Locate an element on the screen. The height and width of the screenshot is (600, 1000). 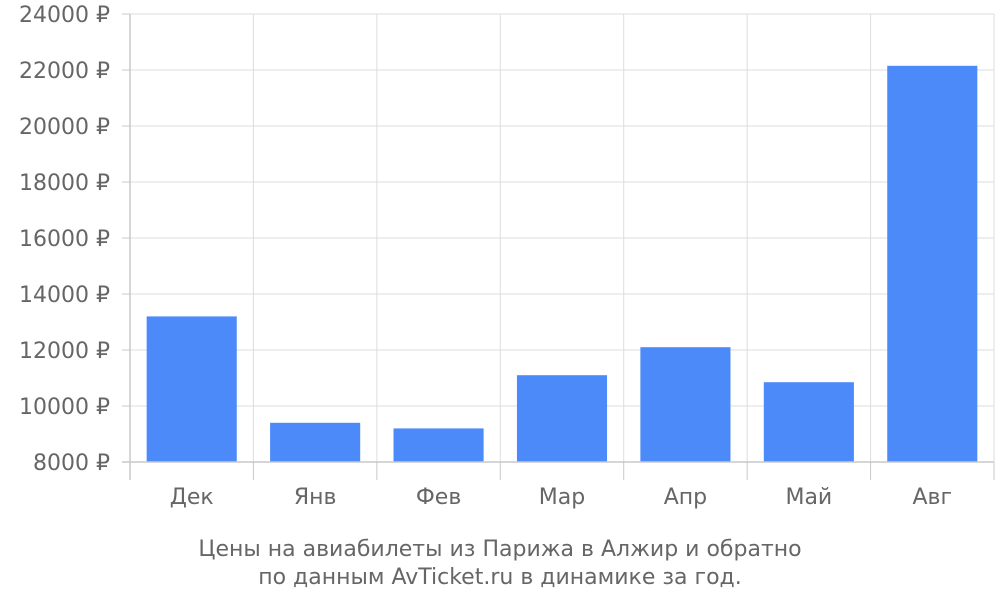
y-tick-label: 14000 ₽ is located at coordinates (64, 295).